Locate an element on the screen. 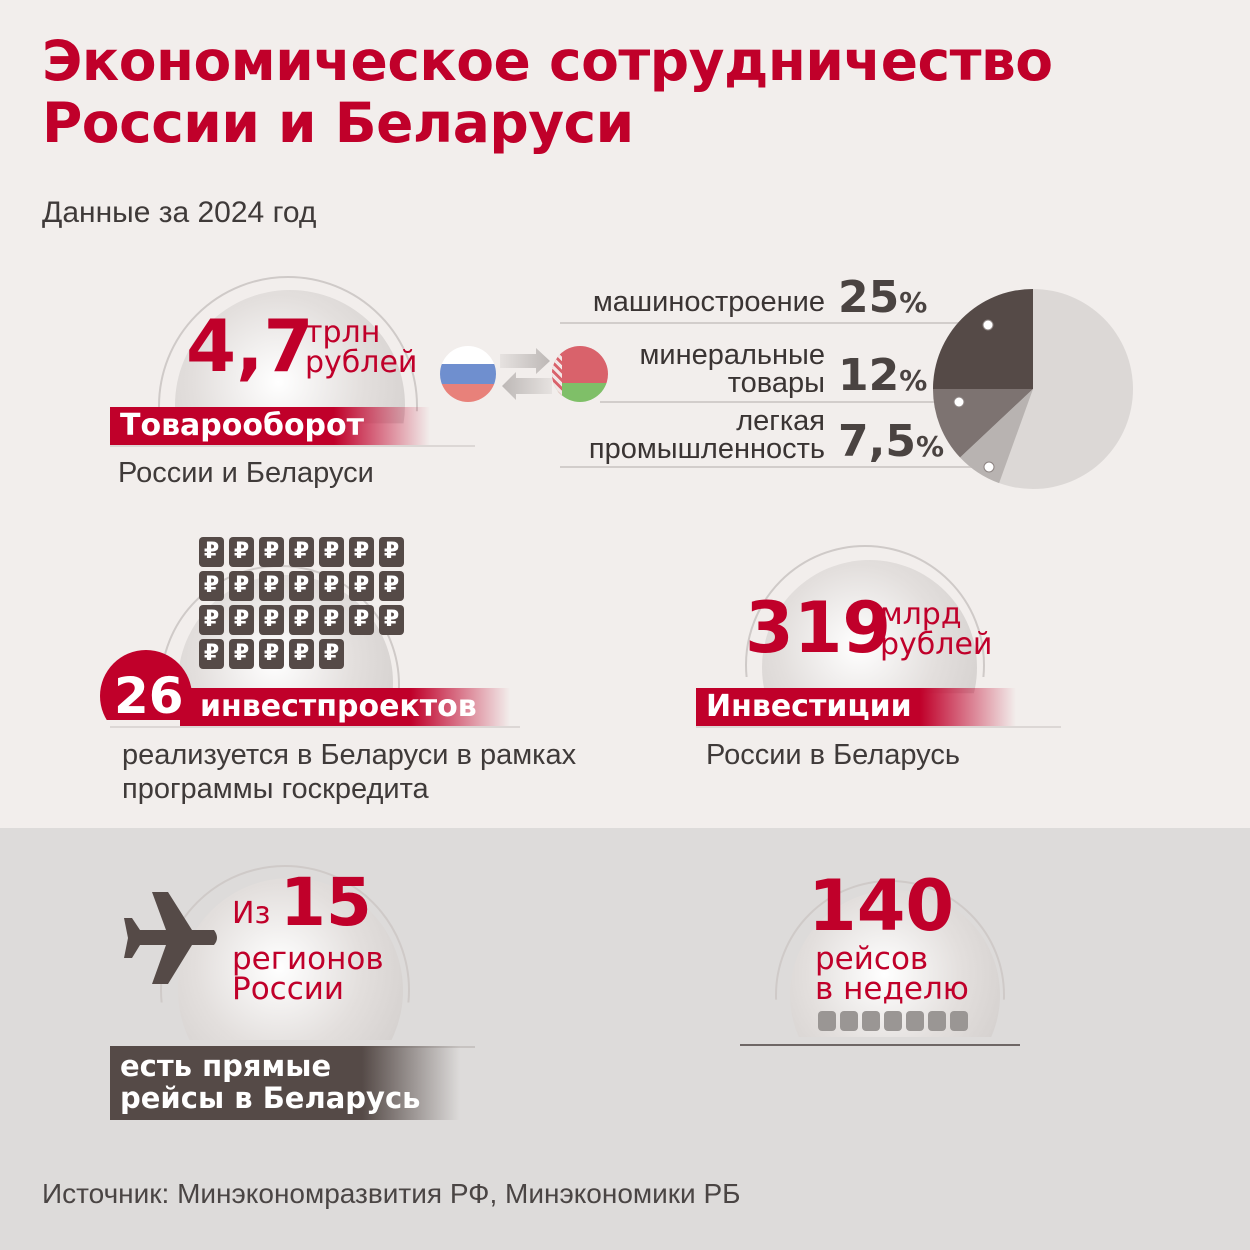 Image resolution: width=1250 pixels, height=1250 pixels. title-line-2: России и Беларуси is located at coordinates (338, 123).